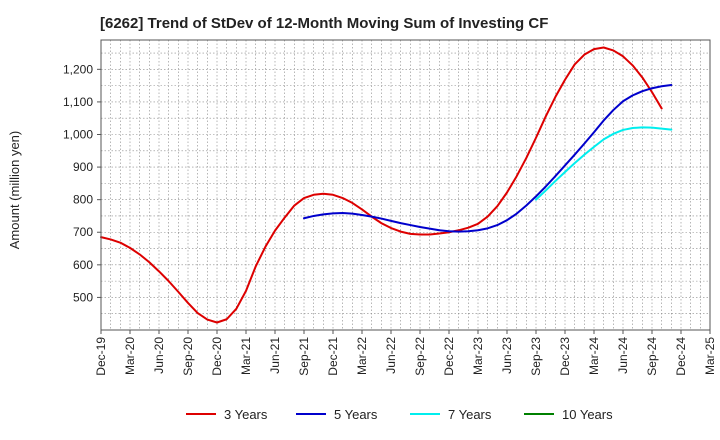  What do you see at coordinates (391, 355) in the screenshot?
I see `x-tick-label: Jun-22` at bounding box center [391, 355].